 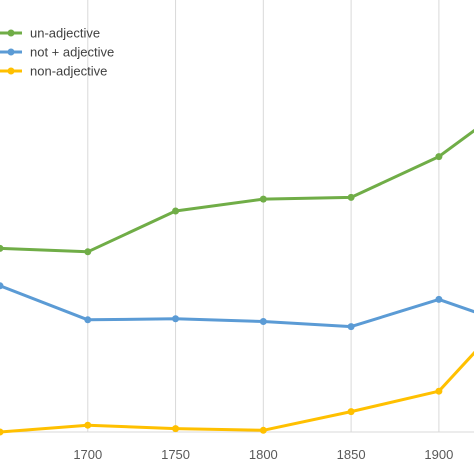 What do you see at coordinates (175, 454) in the screenshot?
I see `x-tick-label: 1750` at bounding box center [175, 454].